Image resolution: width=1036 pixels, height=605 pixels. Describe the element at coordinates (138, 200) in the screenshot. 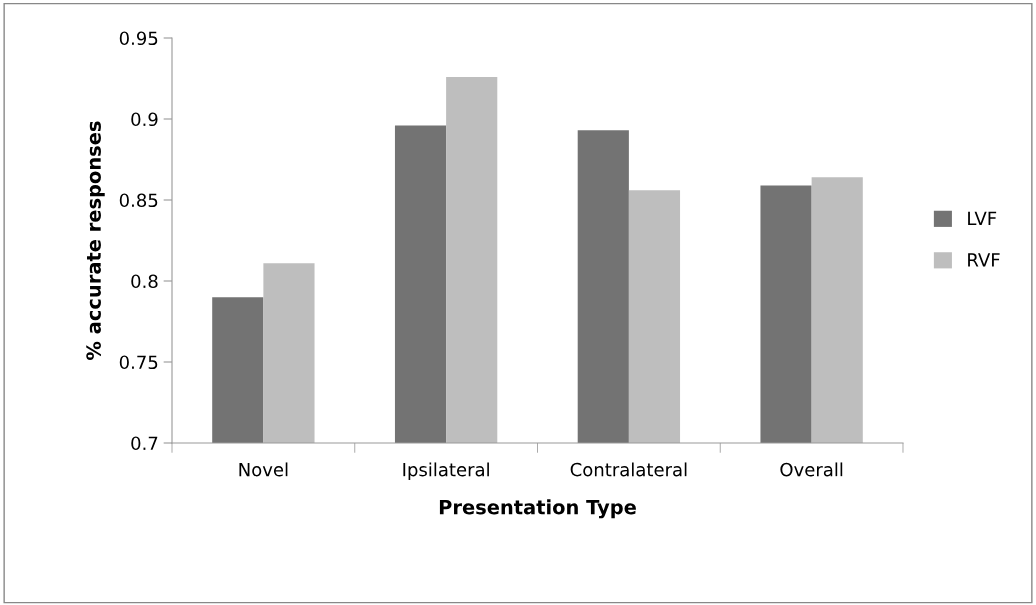

I see `y-tick-label: 0.85` at that location.